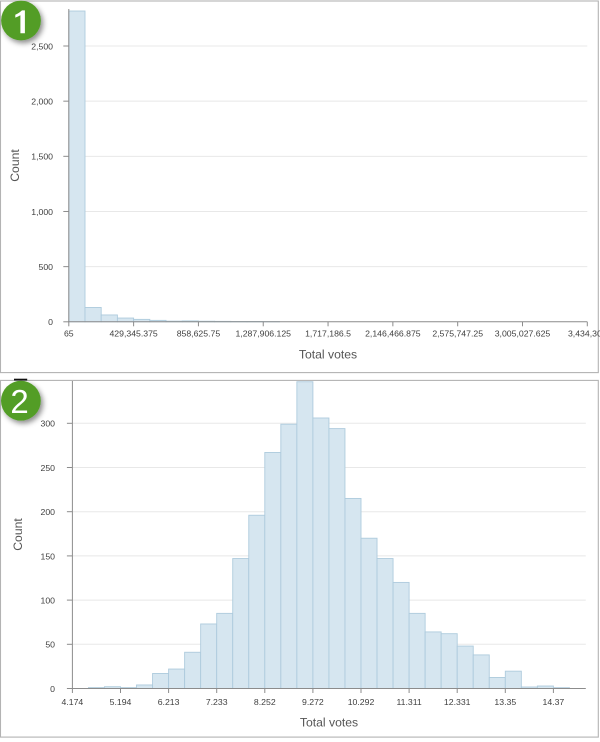 The width and height of the screenshot is (600, 742). I want to click on svg-text: 3,005,027.625, so click(523, 334).